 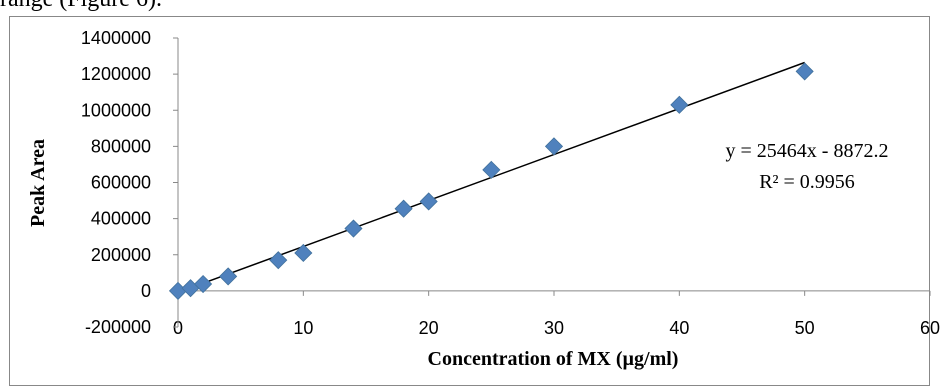 What do you see at coordinates (303, 328) in the screenshot?
I see `x-tick-label: 10` at bounding box center [303, 328].